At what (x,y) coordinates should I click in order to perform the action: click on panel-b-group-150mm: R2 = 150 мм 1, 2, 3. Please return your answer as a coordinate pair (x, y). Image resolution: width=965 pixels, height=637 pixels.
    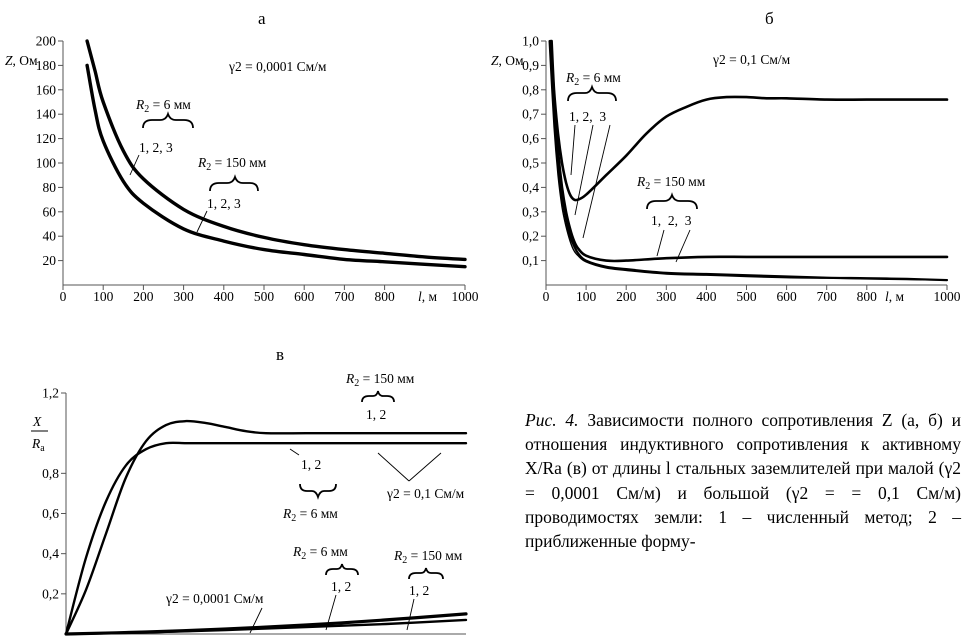
    Looking at the image, I should click on (671, 218).